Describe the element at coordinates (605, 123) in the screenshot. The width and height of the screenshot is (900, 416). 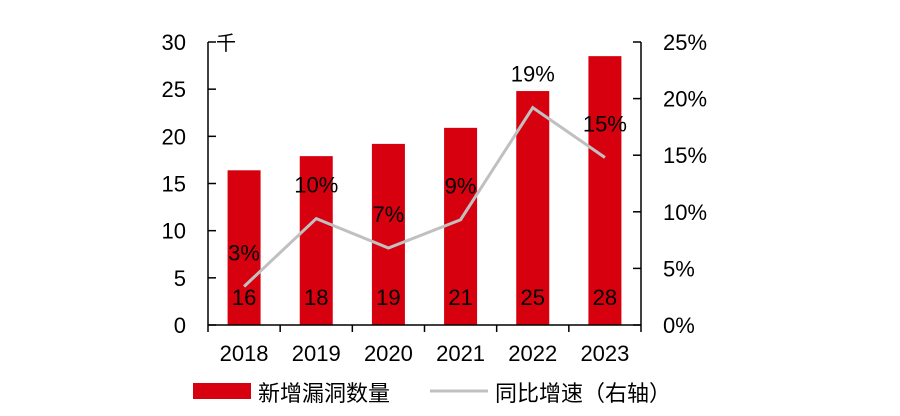
I see `growth-value-label: 15%` at that location.